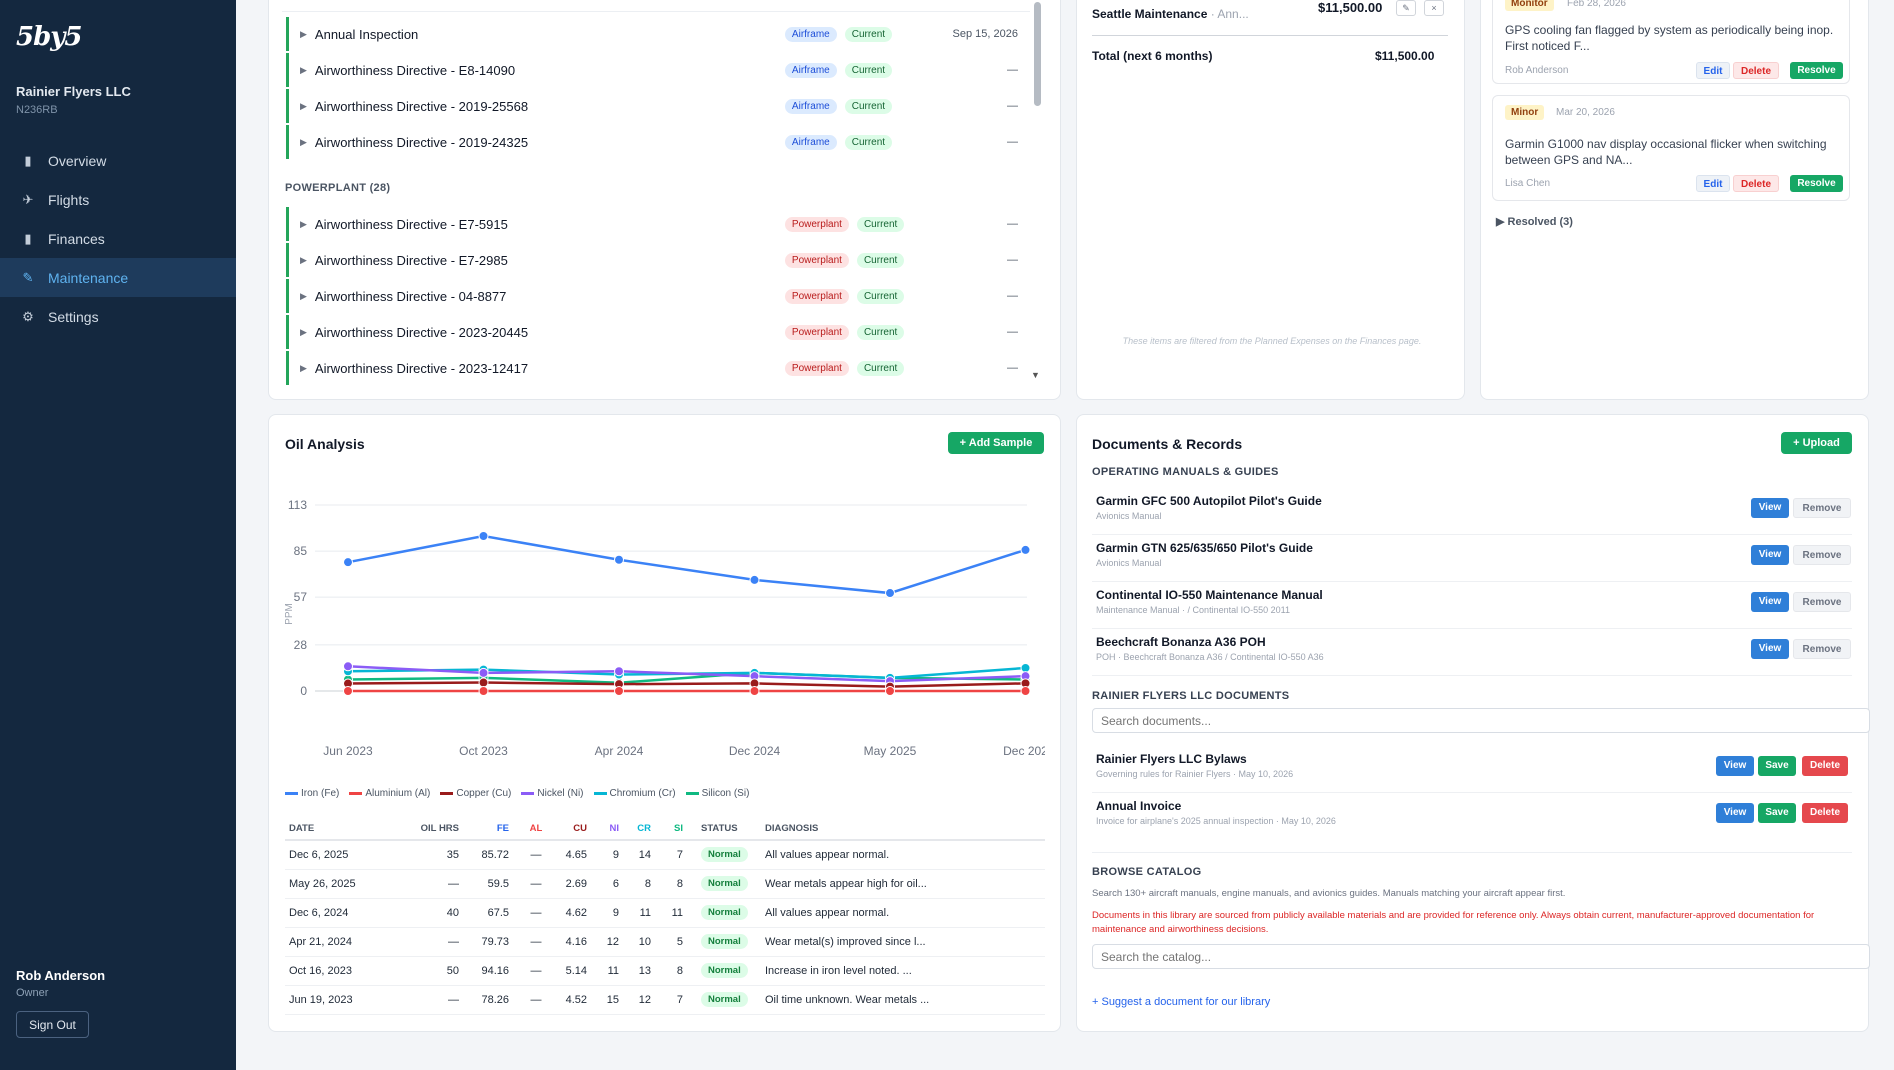  I want to click on squawk-date: Mar 20, 2026, so click(1585, 112).